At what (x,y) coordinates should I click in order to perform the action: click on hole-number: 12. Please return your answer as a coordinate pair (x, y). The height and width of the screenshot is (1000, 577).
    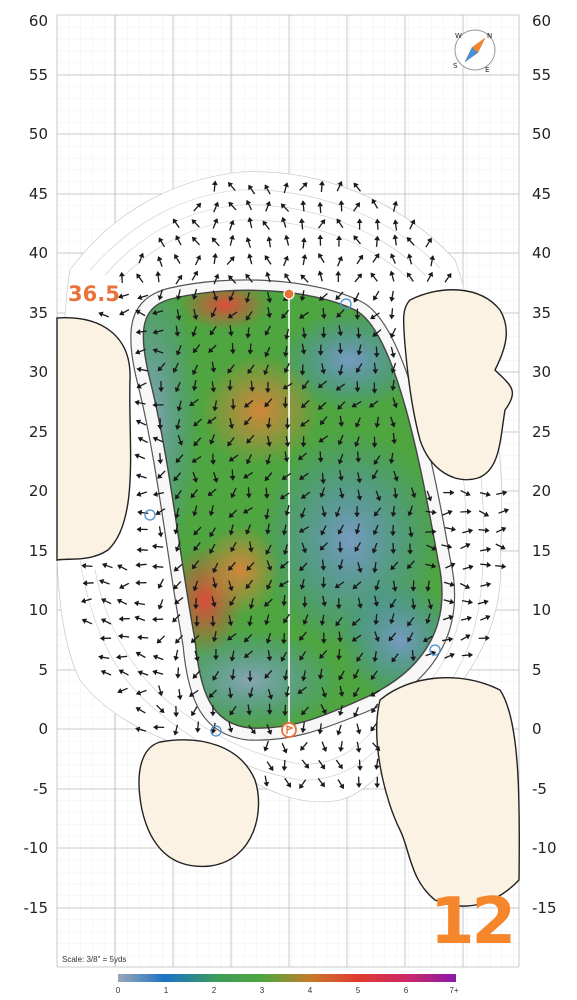
    Looking at the image, I should click on (473, 922).